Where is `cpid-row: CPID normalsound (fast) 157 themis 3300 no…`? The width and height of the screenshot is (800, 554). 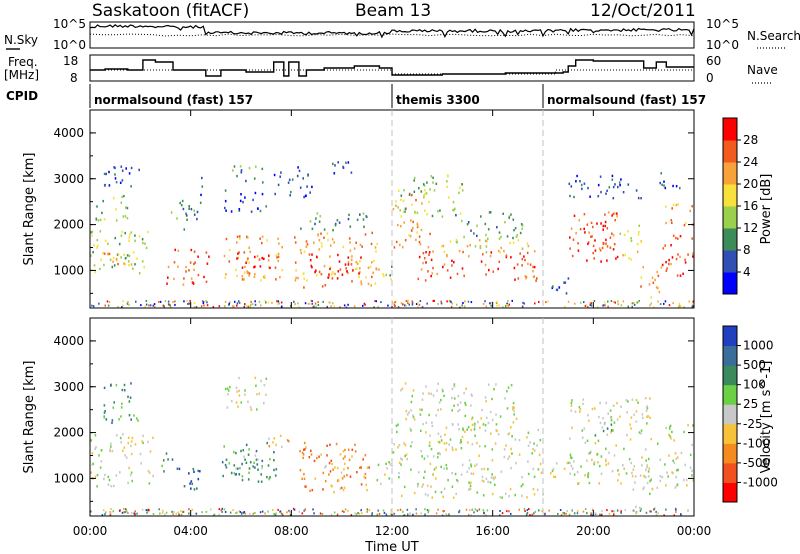
cpid-row: CPID normalsound (fast) 157 themis 3300 no… is located at coordinates (356, 96).